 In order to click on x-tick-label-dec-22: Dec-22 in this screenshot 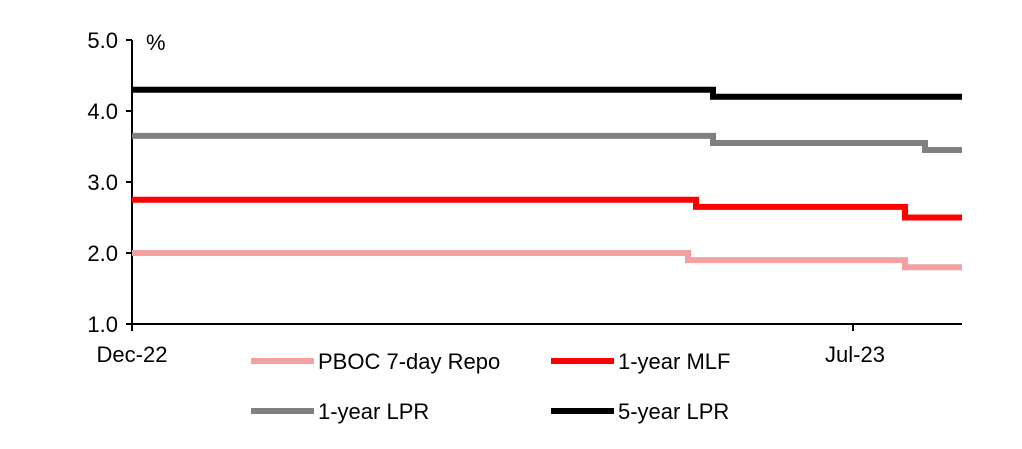, I will do `click(132, 354)`.